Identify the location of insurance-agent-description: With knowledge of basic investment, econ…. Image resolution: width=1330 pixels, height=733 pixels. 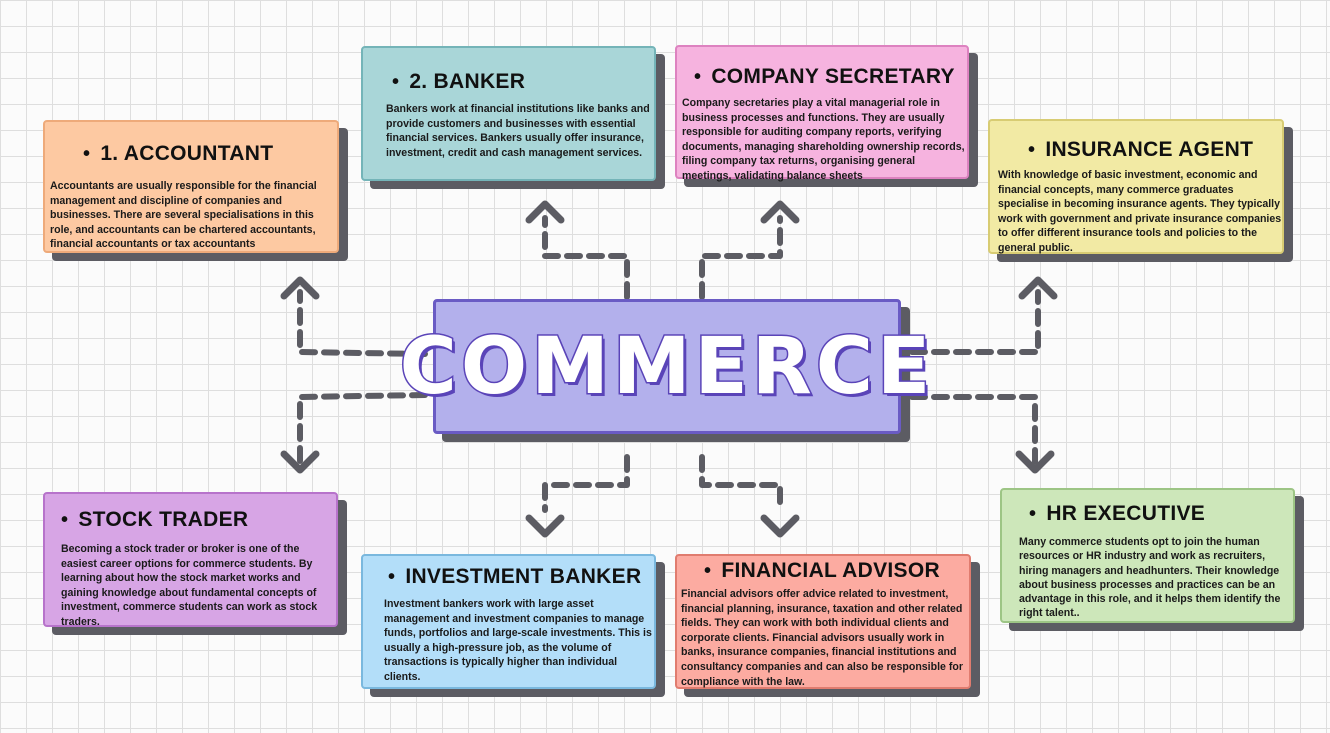
(1140, 211).